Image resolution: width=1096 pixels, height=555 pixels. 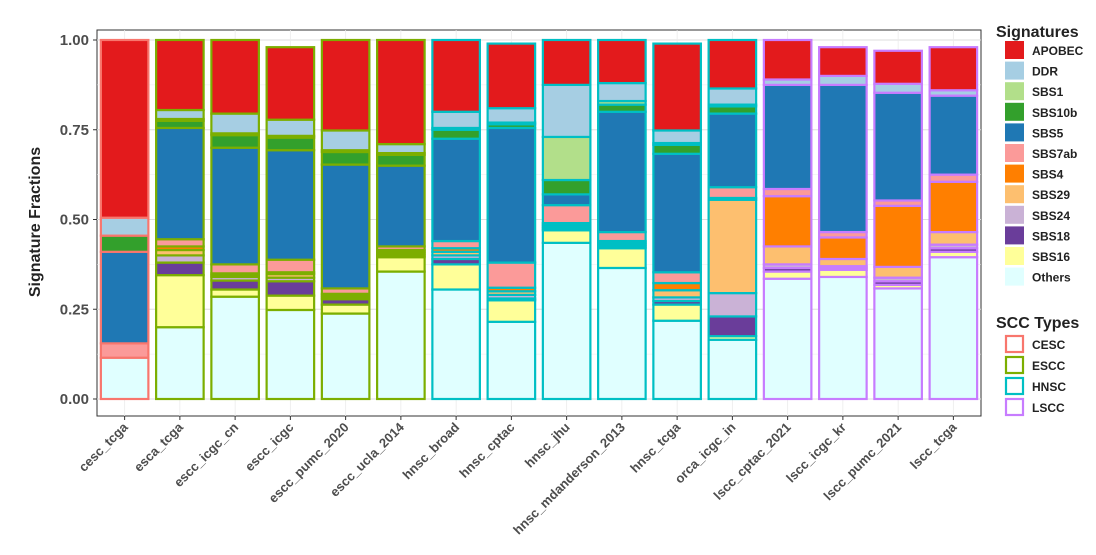 What do you see at coordinates (1049, 366) in the screenshot?
I see `legend-label: ESCC` at bounding box center [1049, 366].